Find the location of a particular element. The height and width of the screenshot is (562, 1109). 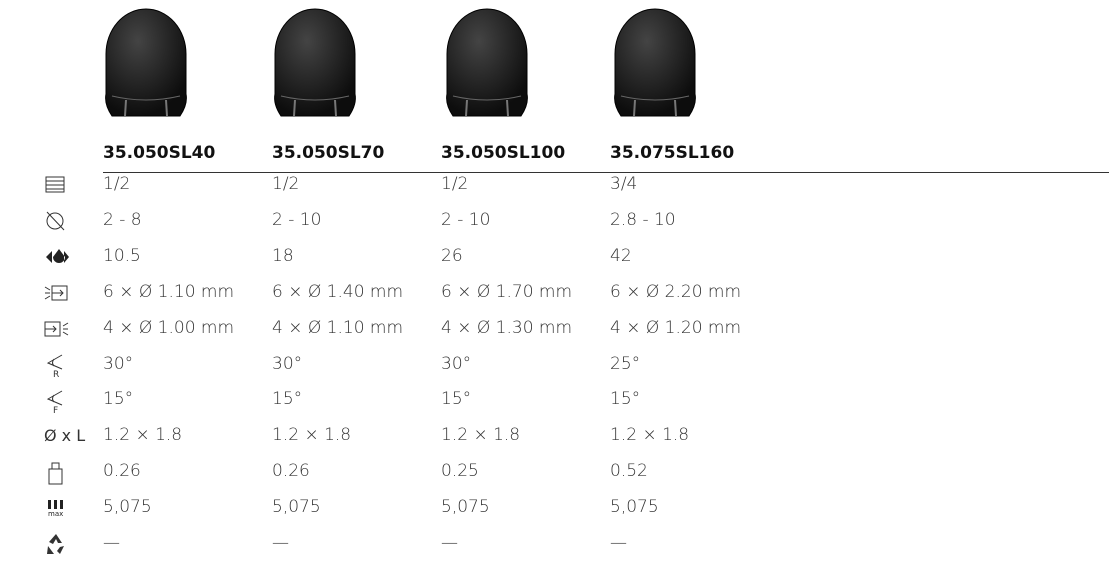

svg-text: max is located at coordinates (55, 514).